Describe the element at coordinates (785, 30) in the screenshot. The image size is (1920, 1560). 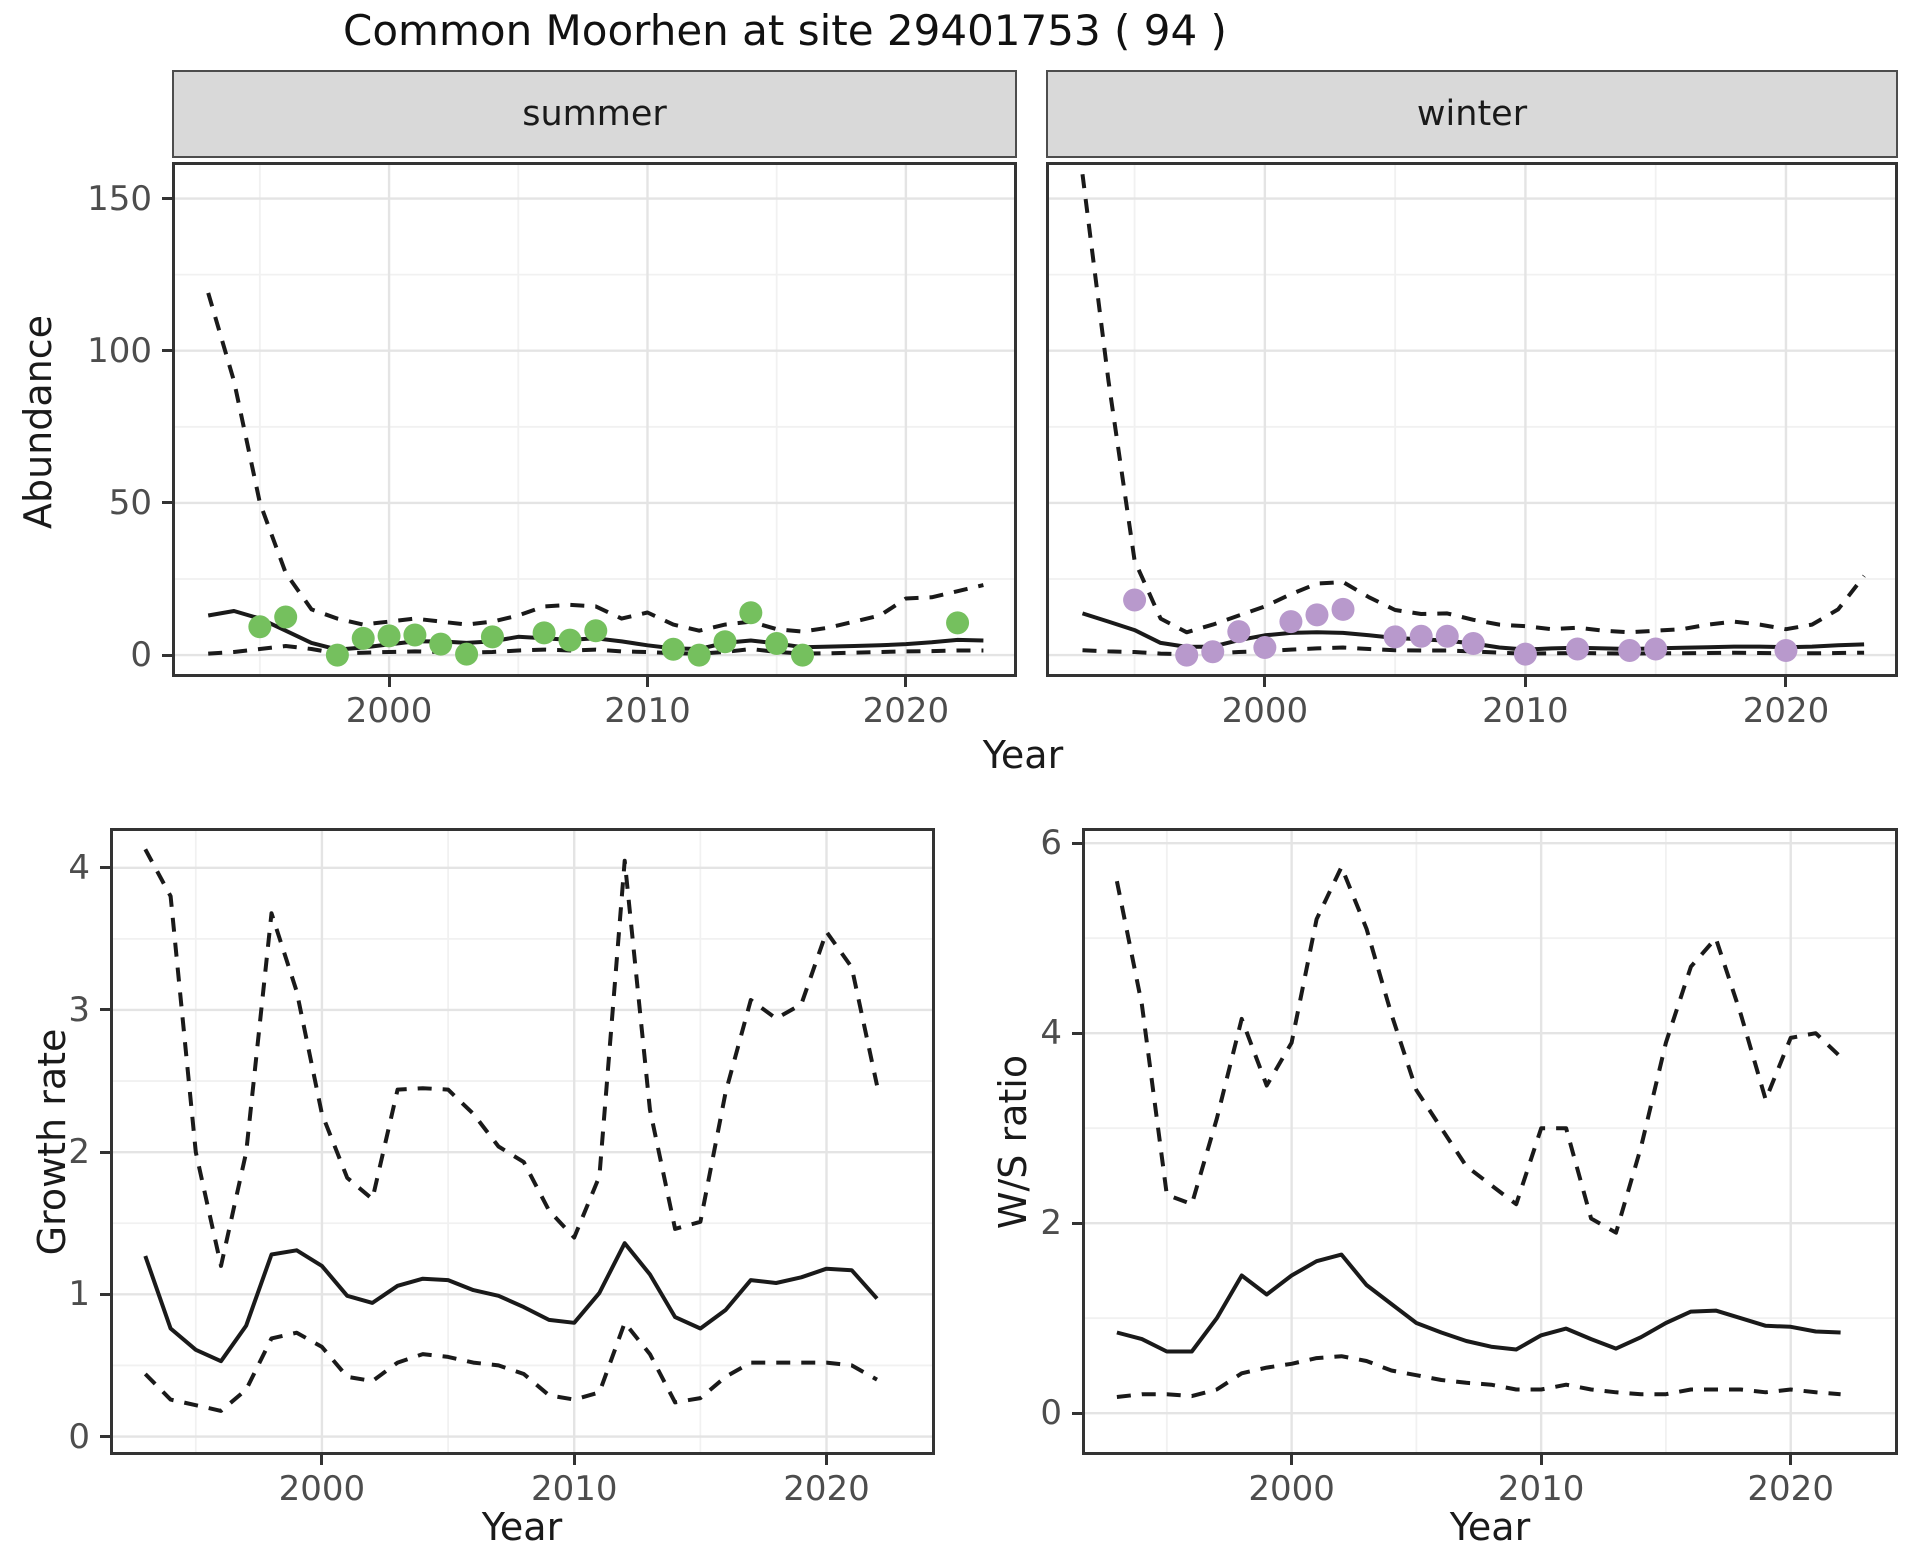
I see `chart-title: Common Moorhen at site 29401753 ( 94 )` at that location.